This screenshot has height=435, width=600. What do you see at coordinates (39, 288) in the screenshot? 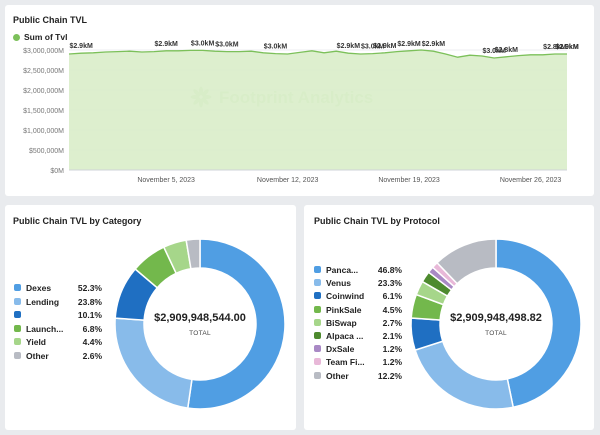
I see `legend-label: Dexes` at bounding box center [39, 288].